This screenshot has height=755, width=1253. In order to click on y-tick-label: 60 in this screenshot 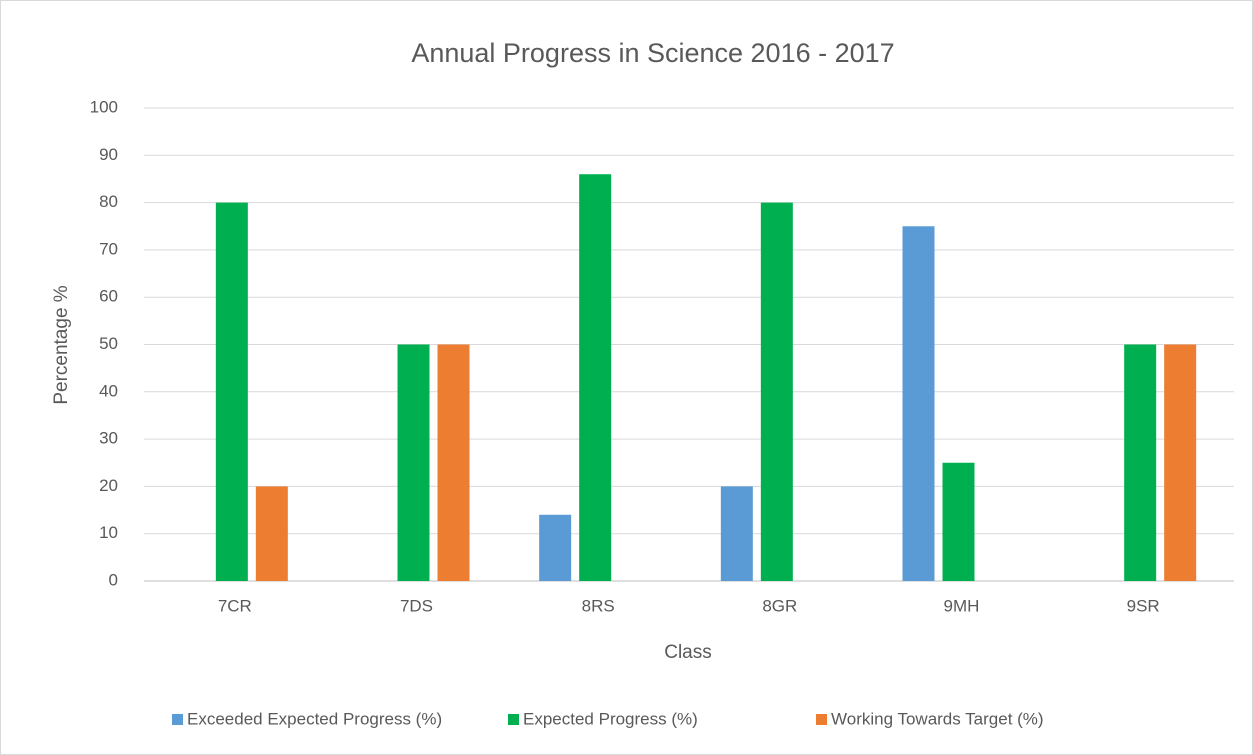, I will do `click(108, 296)`.